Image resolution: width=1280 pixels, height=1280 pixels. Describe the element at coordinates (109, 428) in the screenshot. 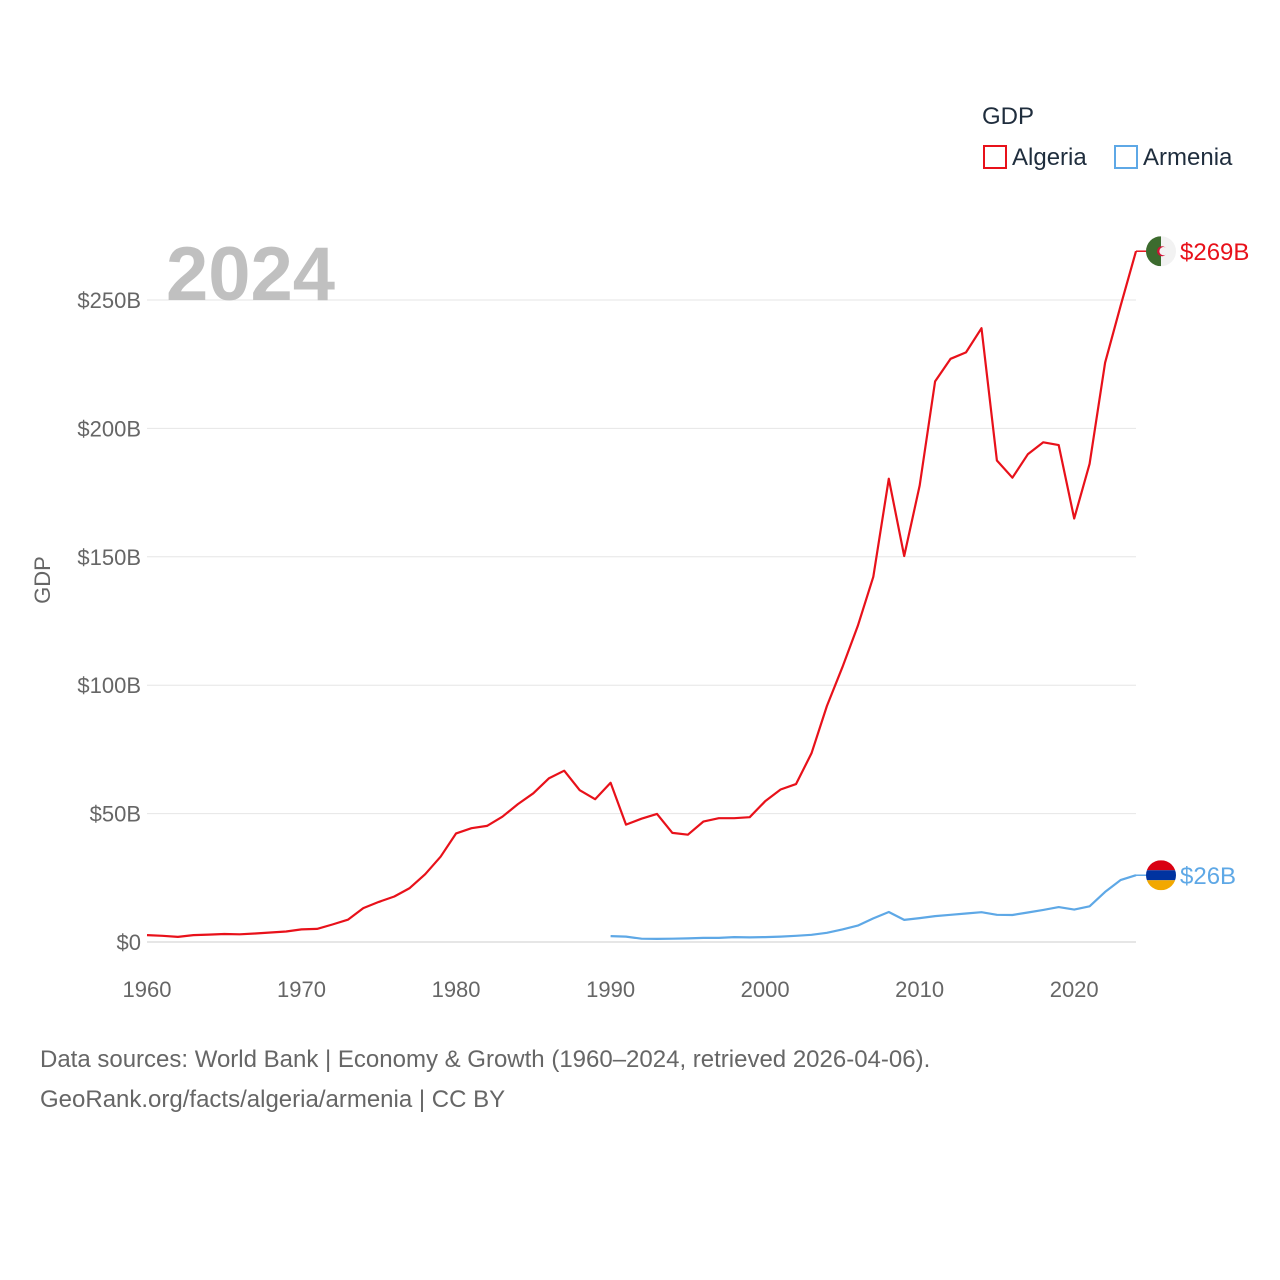

I see `y-tick-label: $200B` at that location.